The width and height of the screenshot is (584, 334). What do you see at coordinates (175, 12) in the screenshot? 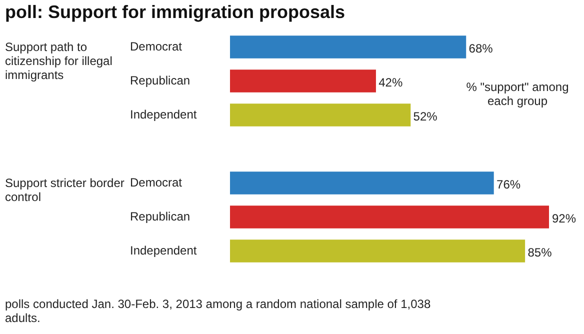
I see `chart-title: poll: Support for immigration proposals` at bounding box center [175, 12].